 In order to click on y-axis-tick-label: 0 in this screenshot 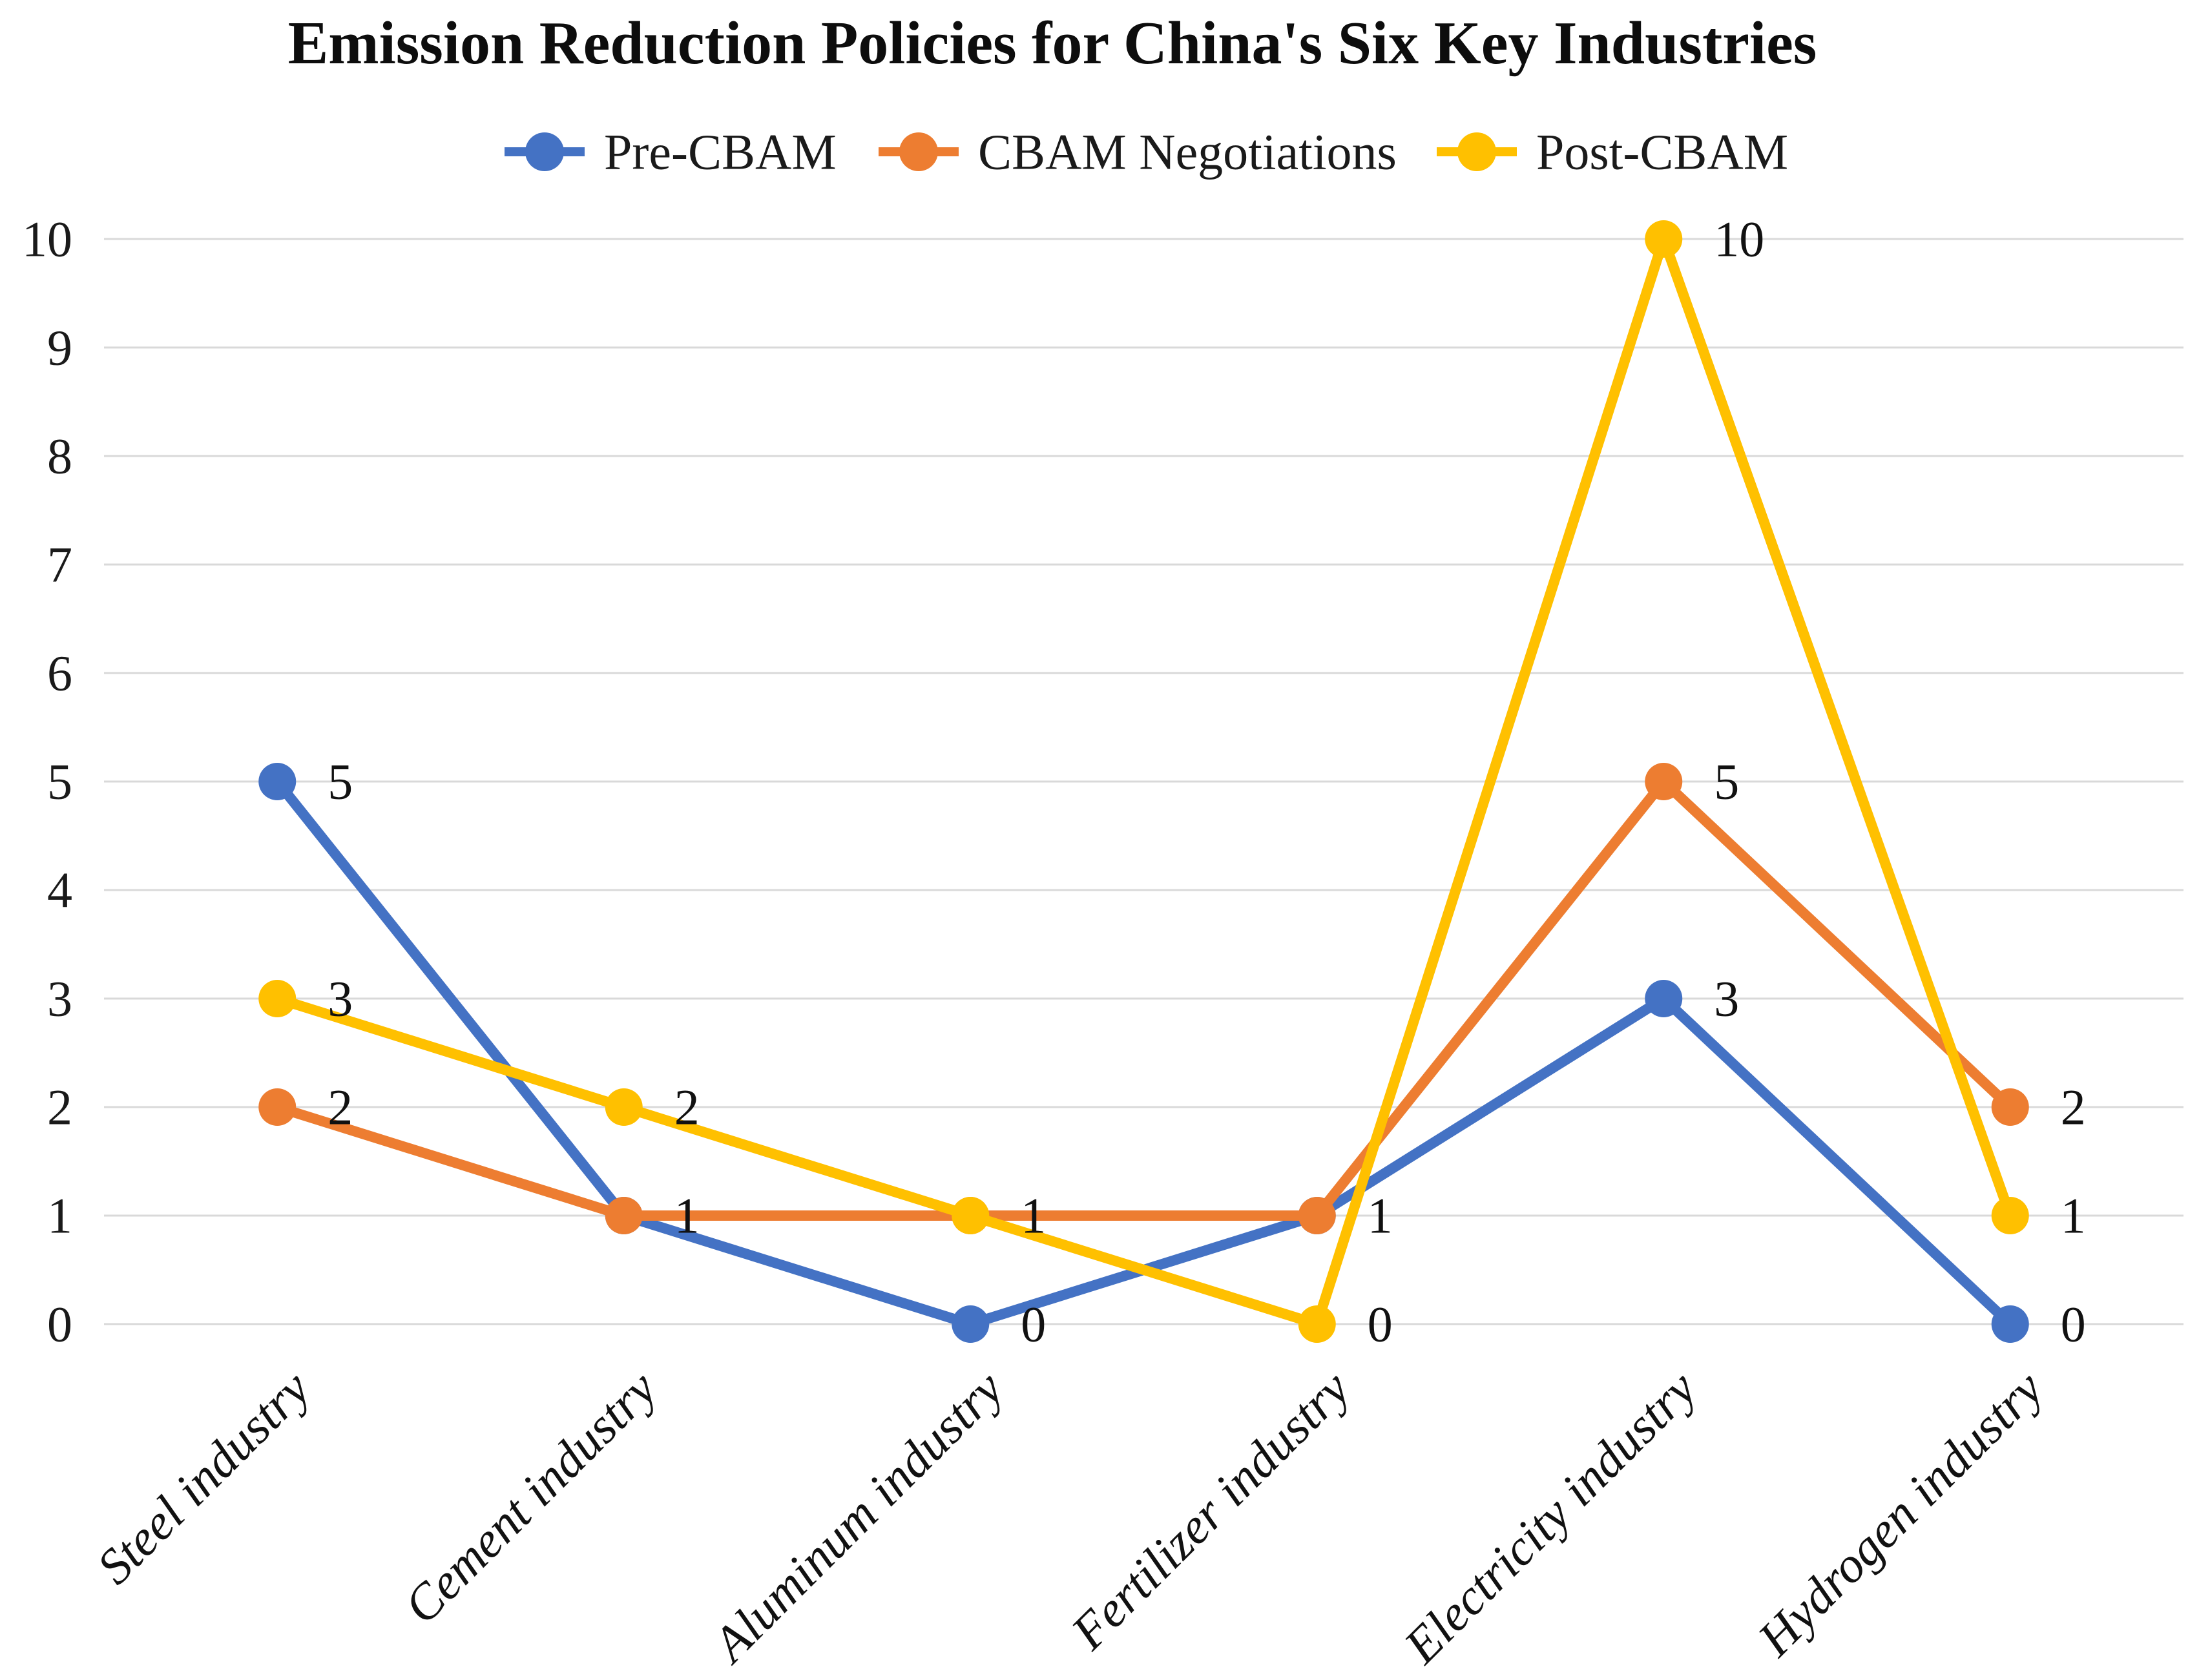, I will do `click(59, 1324)`.